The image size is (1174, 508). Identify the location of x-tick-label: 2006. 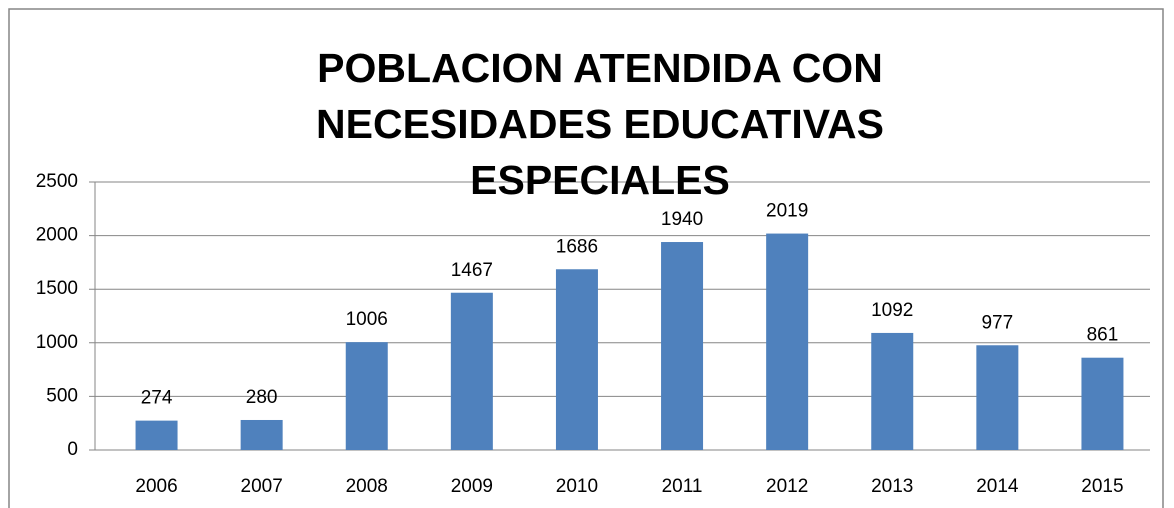
(156, 486).